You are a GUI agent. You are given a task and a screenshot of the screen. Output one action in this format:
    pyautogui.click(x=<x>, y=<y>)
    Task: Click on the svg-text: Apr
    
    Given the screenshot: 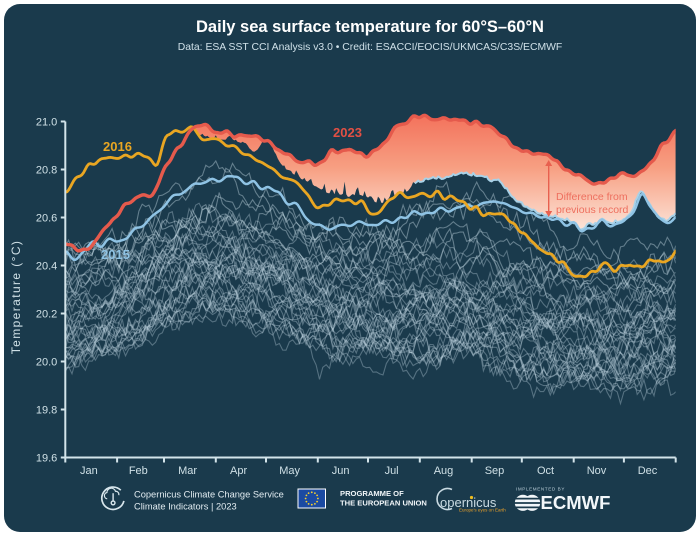 What is the action you would take?
    pyautogui.click(x=238, y=471)
    